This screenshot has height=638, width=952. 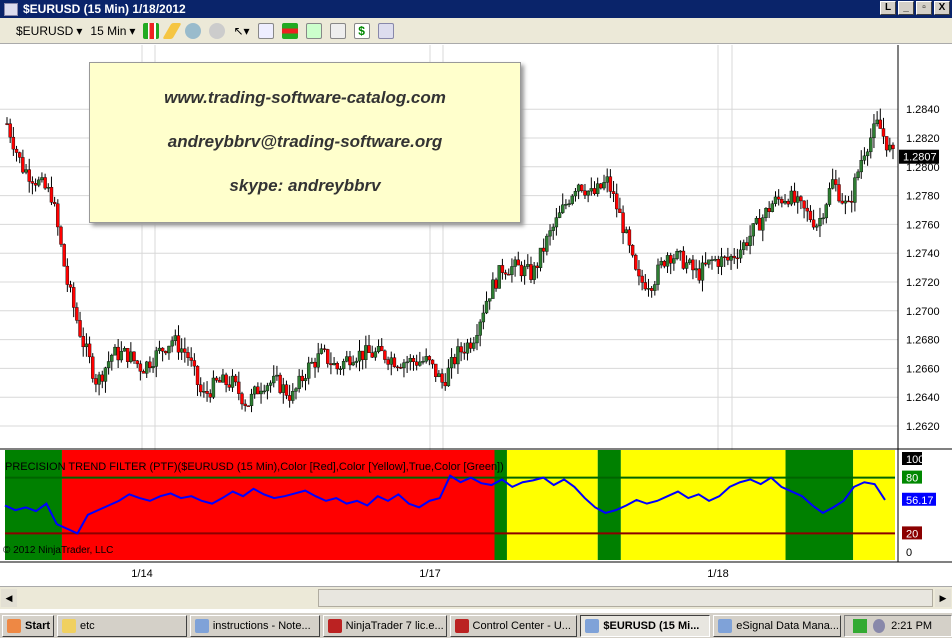 I want to click on properties-icon, so click(x=385, y=30).